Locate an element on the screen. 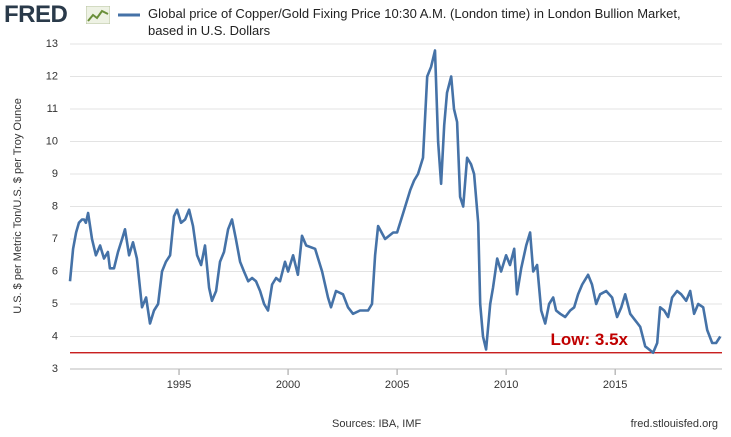 Image resolution: width=731 pixels, height=437 pixels. source: Sources: IBA, IMF is located at coordinates (377, 424).